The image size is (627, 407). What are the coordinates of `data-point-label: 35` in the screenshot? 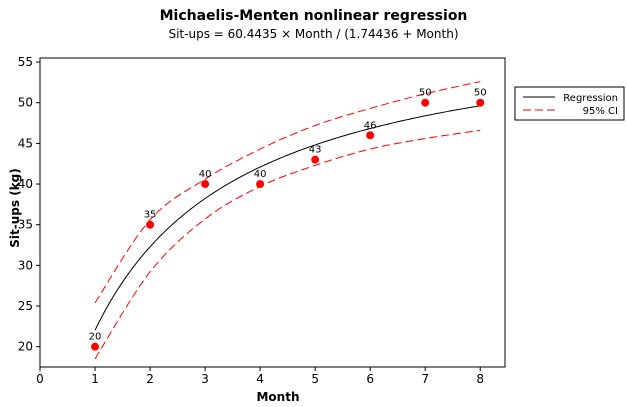 It's located at (150, 215).